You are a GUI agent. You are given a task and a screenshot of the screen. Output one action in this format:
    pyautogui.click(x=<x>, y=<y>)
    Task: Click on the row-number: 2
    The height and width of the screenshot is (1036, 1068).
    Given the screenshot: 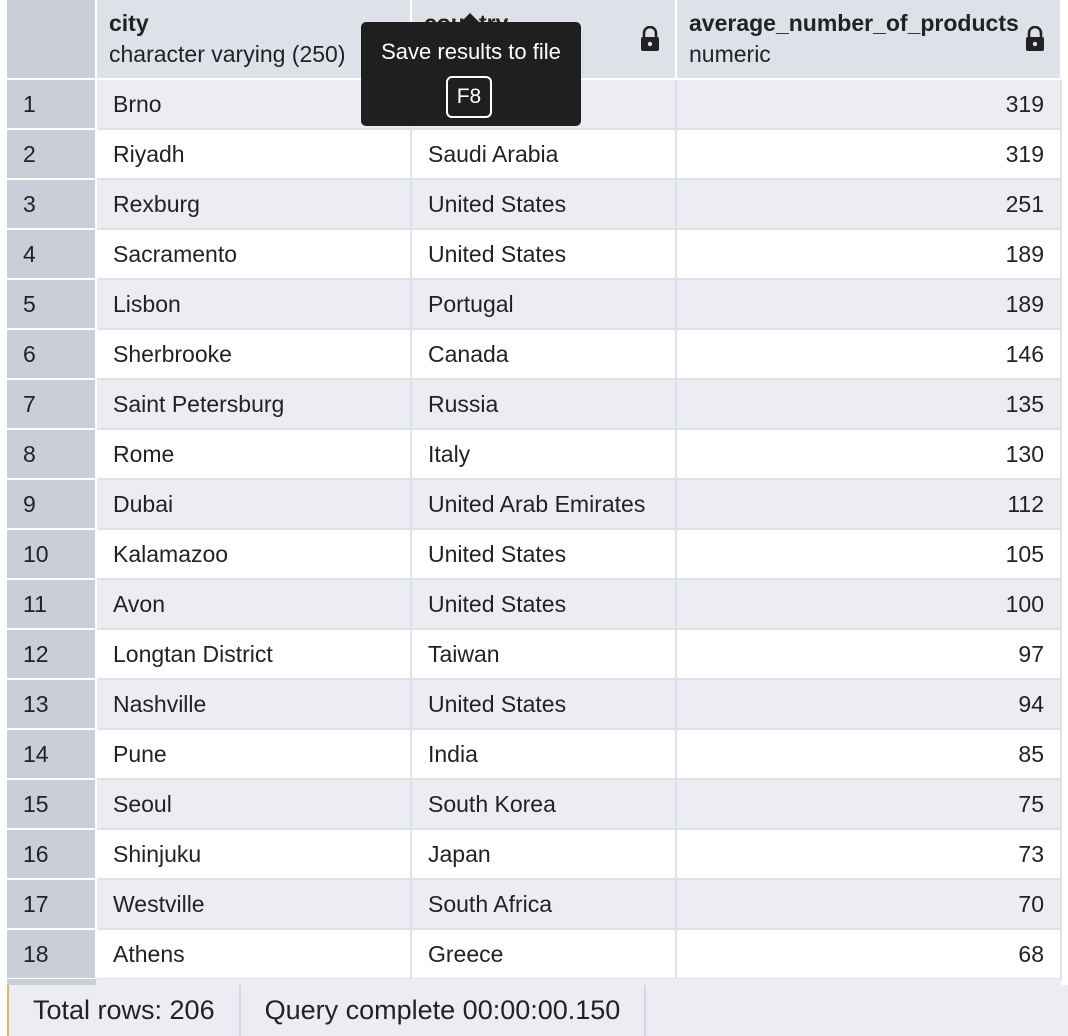 What is the action you would take?
    pyautogui.click(x=52, y=154)
    